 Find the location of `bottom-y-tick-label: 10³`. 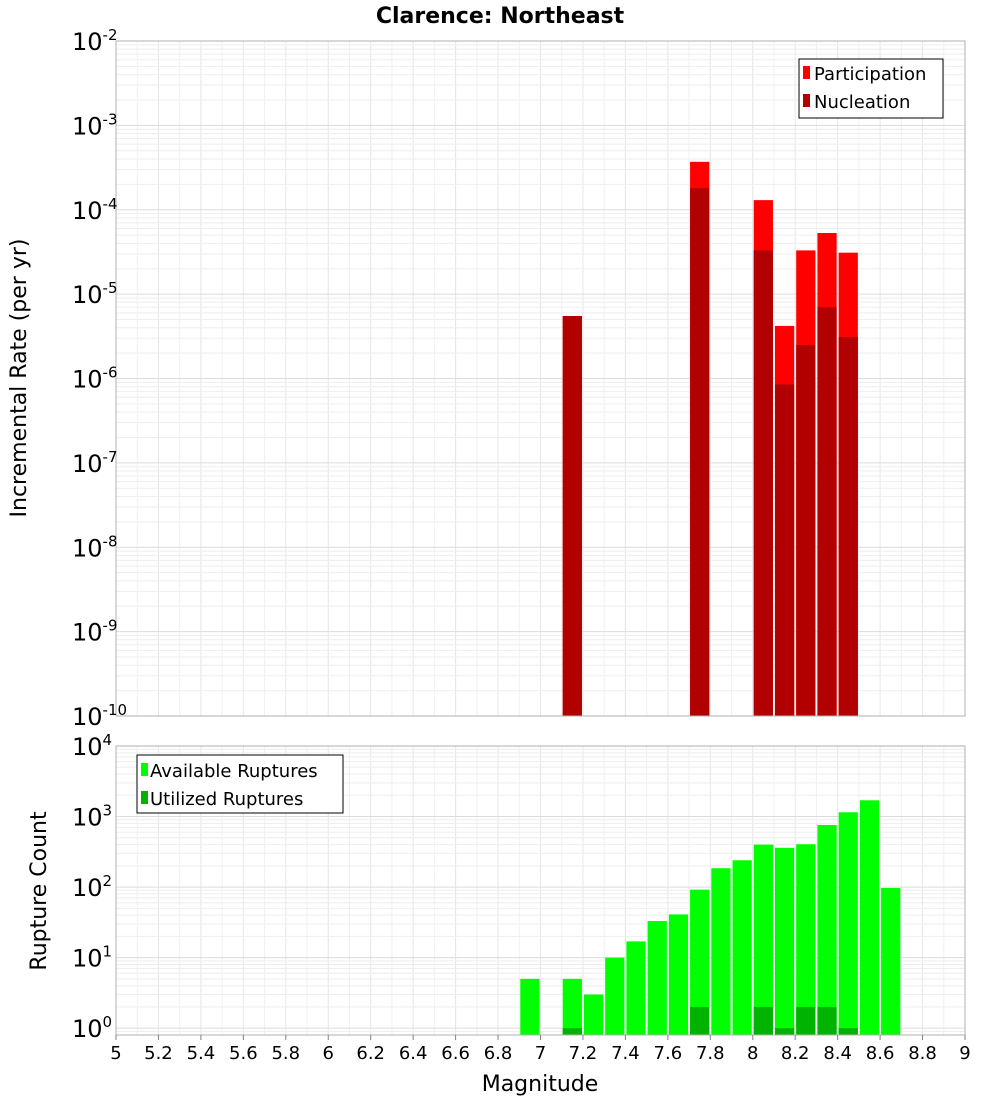

bottom-y-tick-label: 10³ is located at coordinates (92, 817).